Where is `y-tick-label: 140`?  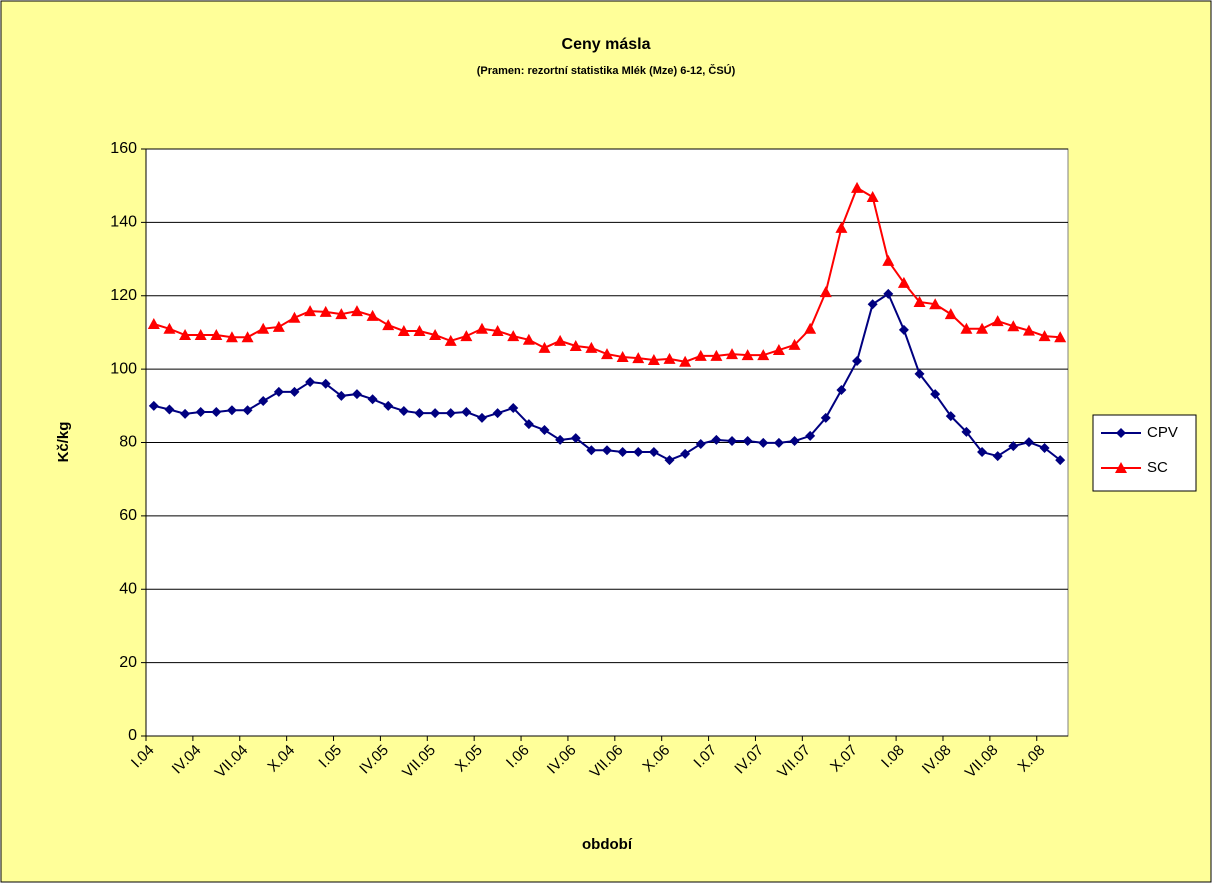
y-tick-label: 140 is located at coordinates (123, 222).